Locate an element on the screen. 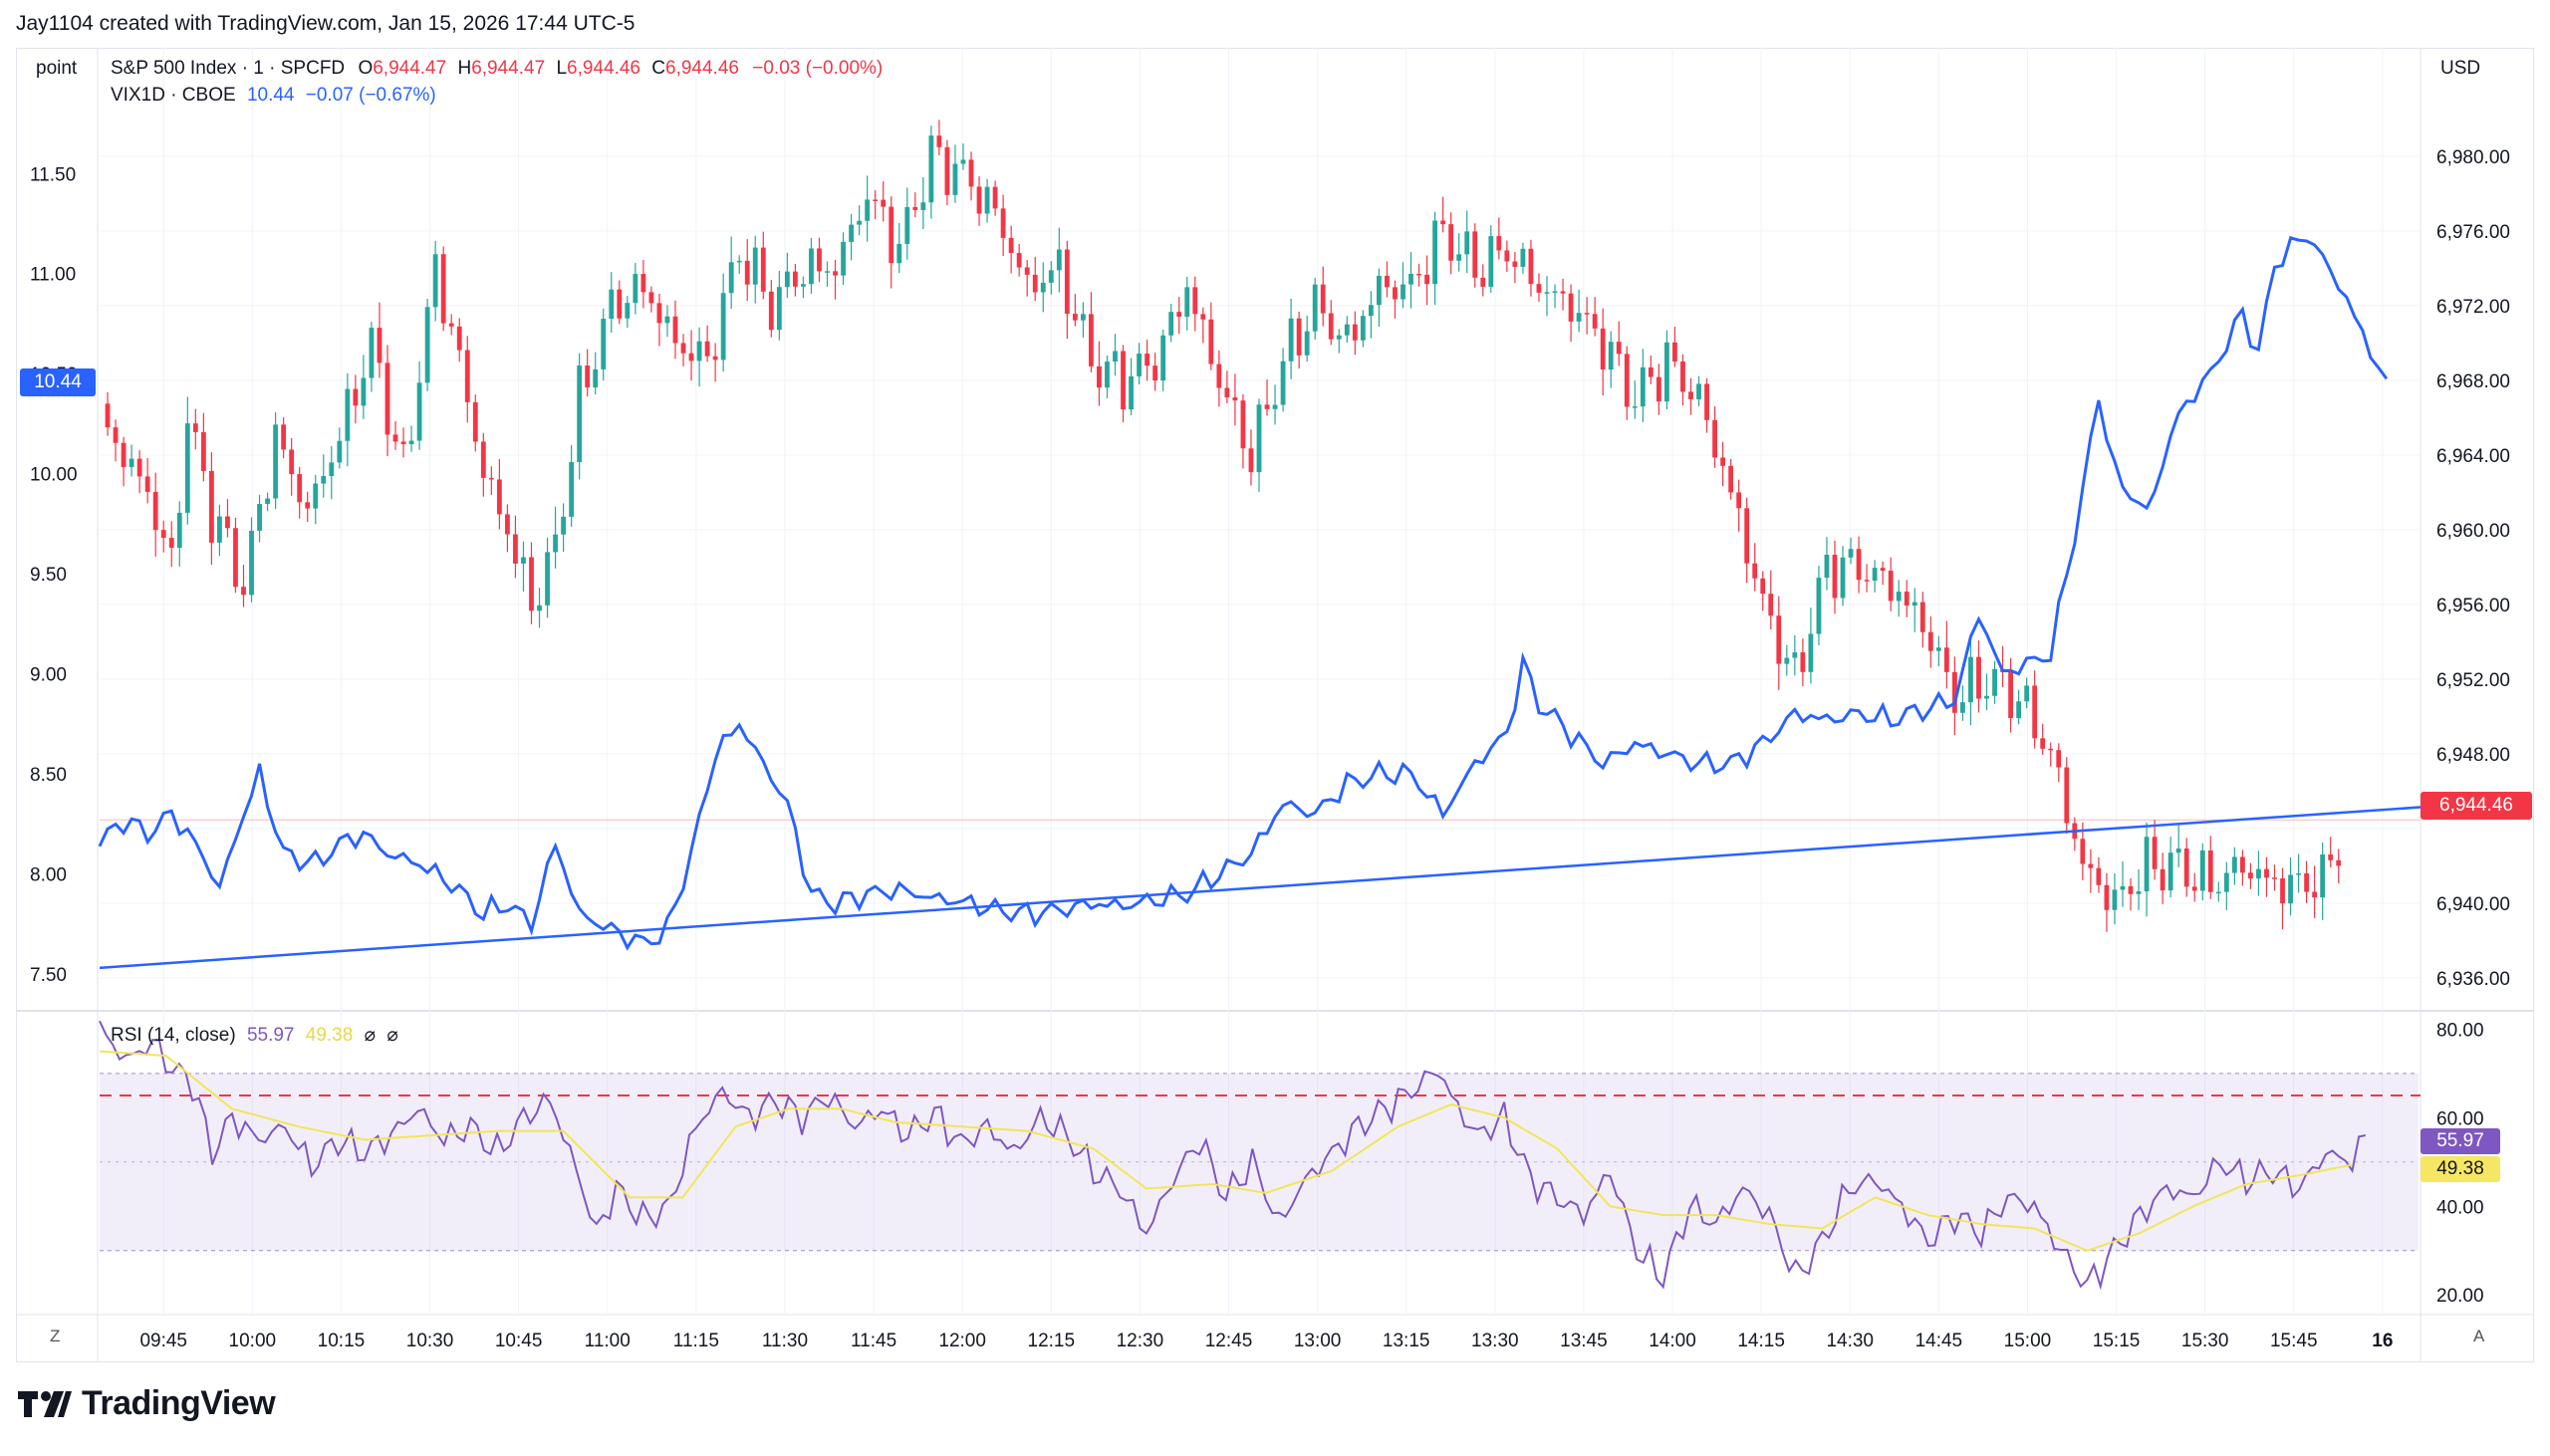 This screenshot has width=2550, height=1456. x-tick-label: 09:45 is located at coordinates (163, 1341).